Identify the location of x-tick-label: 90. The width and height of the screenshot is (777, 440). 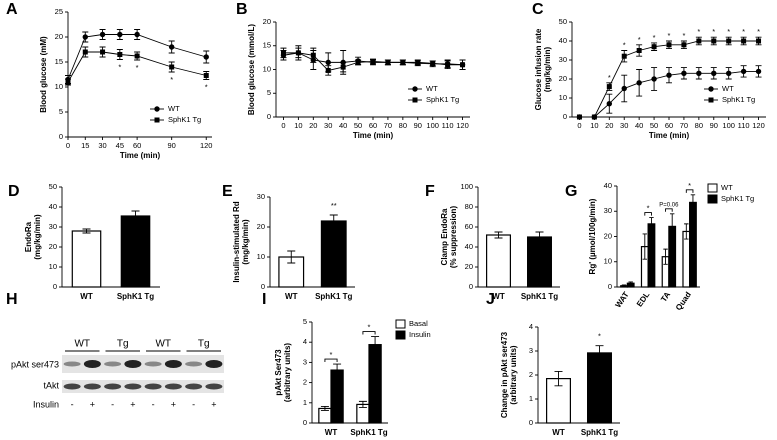
(418, 125).